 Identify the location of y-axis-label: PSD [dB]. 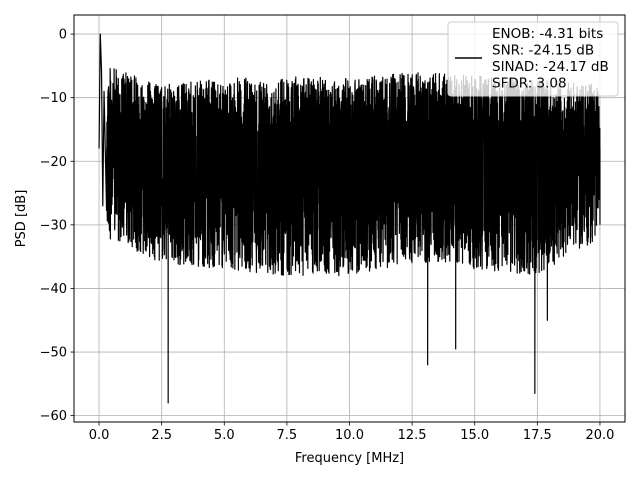
(21, 219).